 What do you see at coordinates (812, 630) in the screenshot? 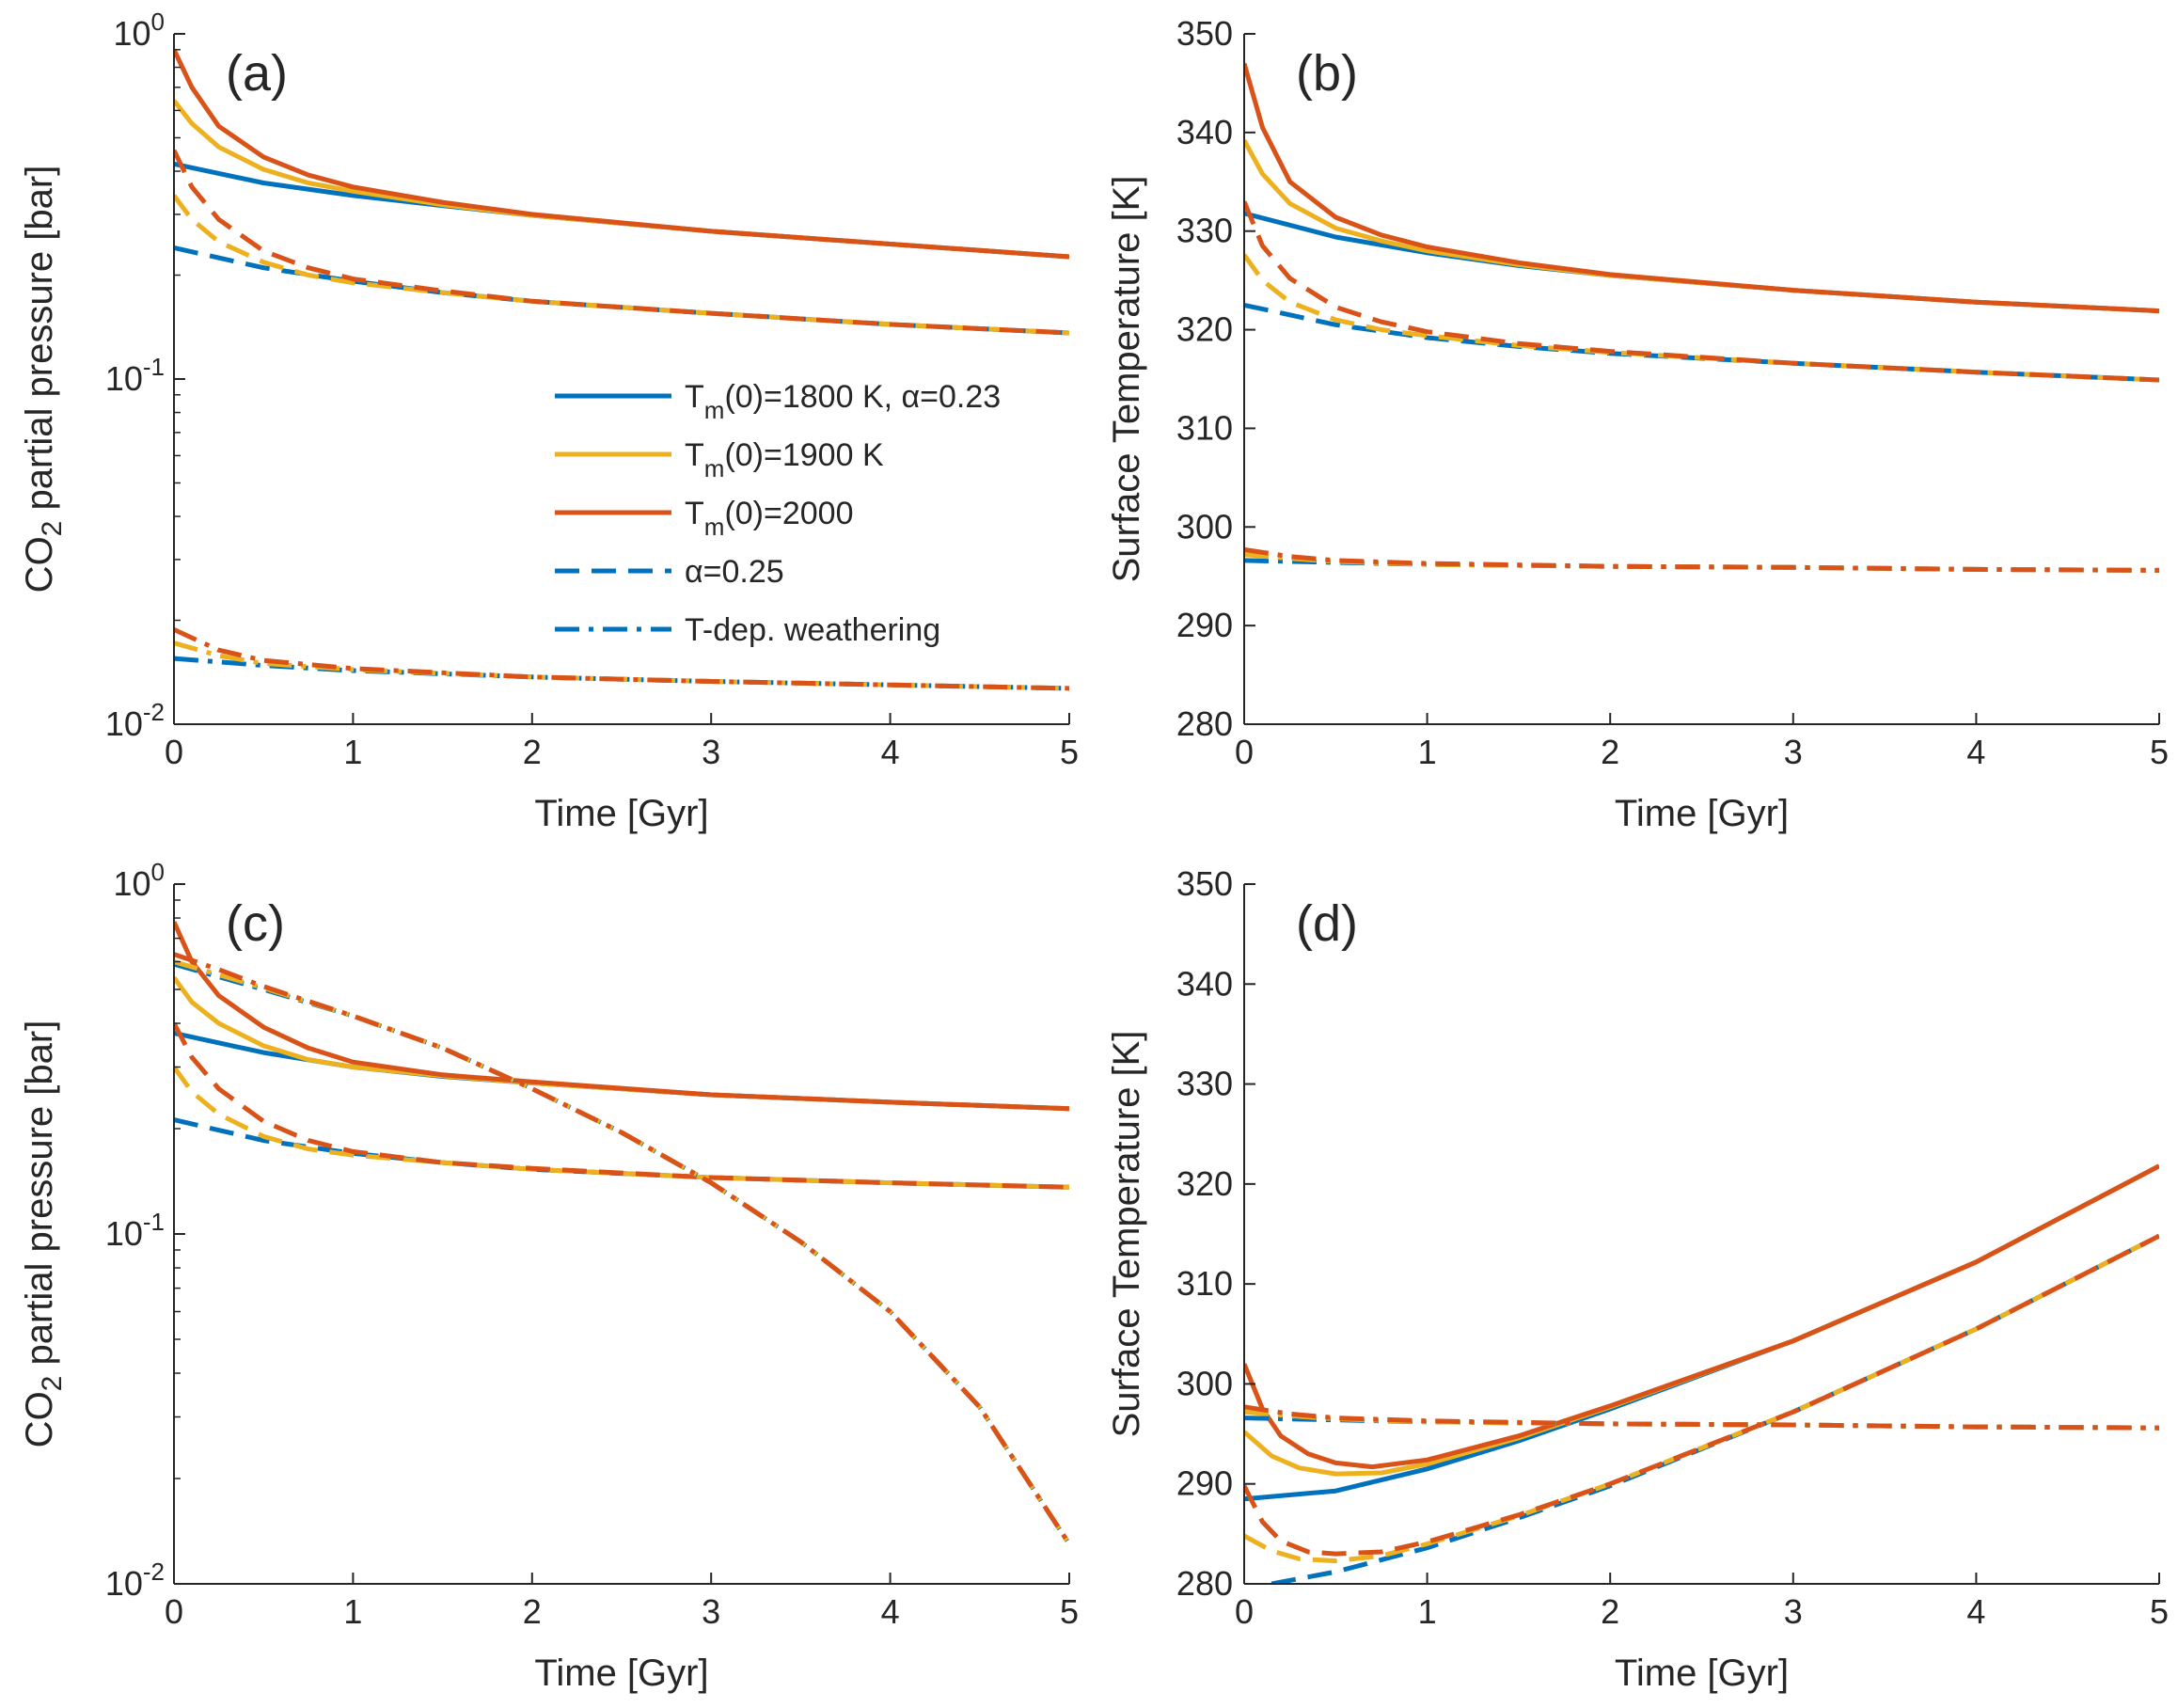
I see `legend-label: T-dep. weathering` at bounding box center [812, 630].